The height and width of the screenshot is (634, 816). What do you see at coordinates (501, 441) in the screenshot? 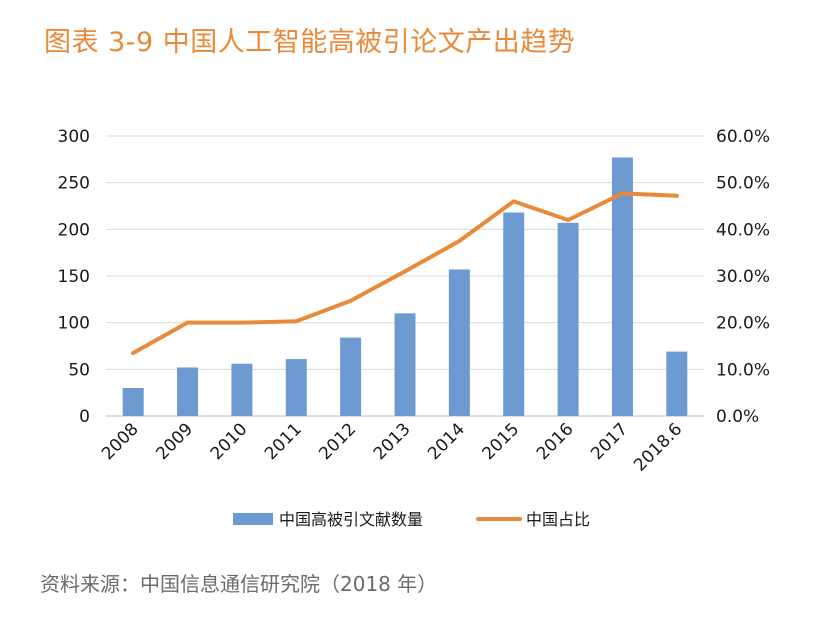
I see `x-tick-label: 2015` at bounding box center [501, 441].